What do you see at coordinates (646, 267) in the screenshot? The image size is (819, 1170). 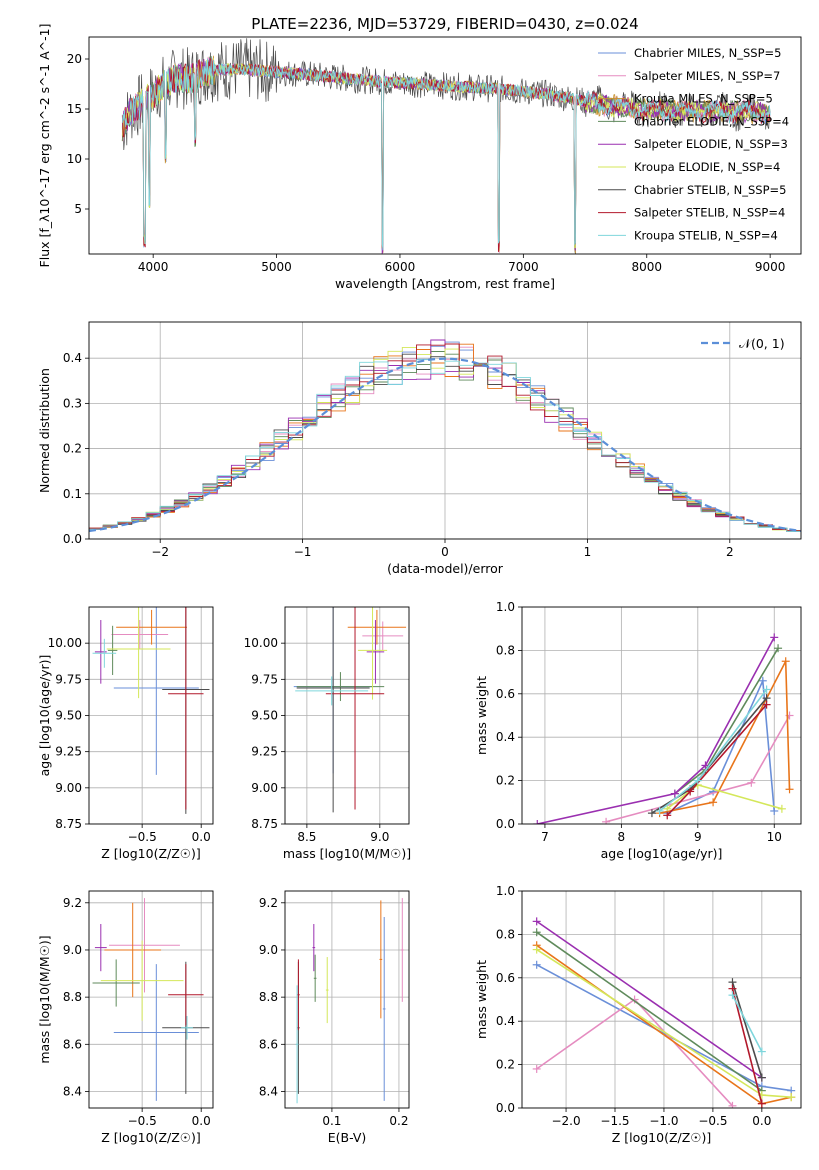 I see `x-tick-label: 8000` at bounding box center [646, 267].